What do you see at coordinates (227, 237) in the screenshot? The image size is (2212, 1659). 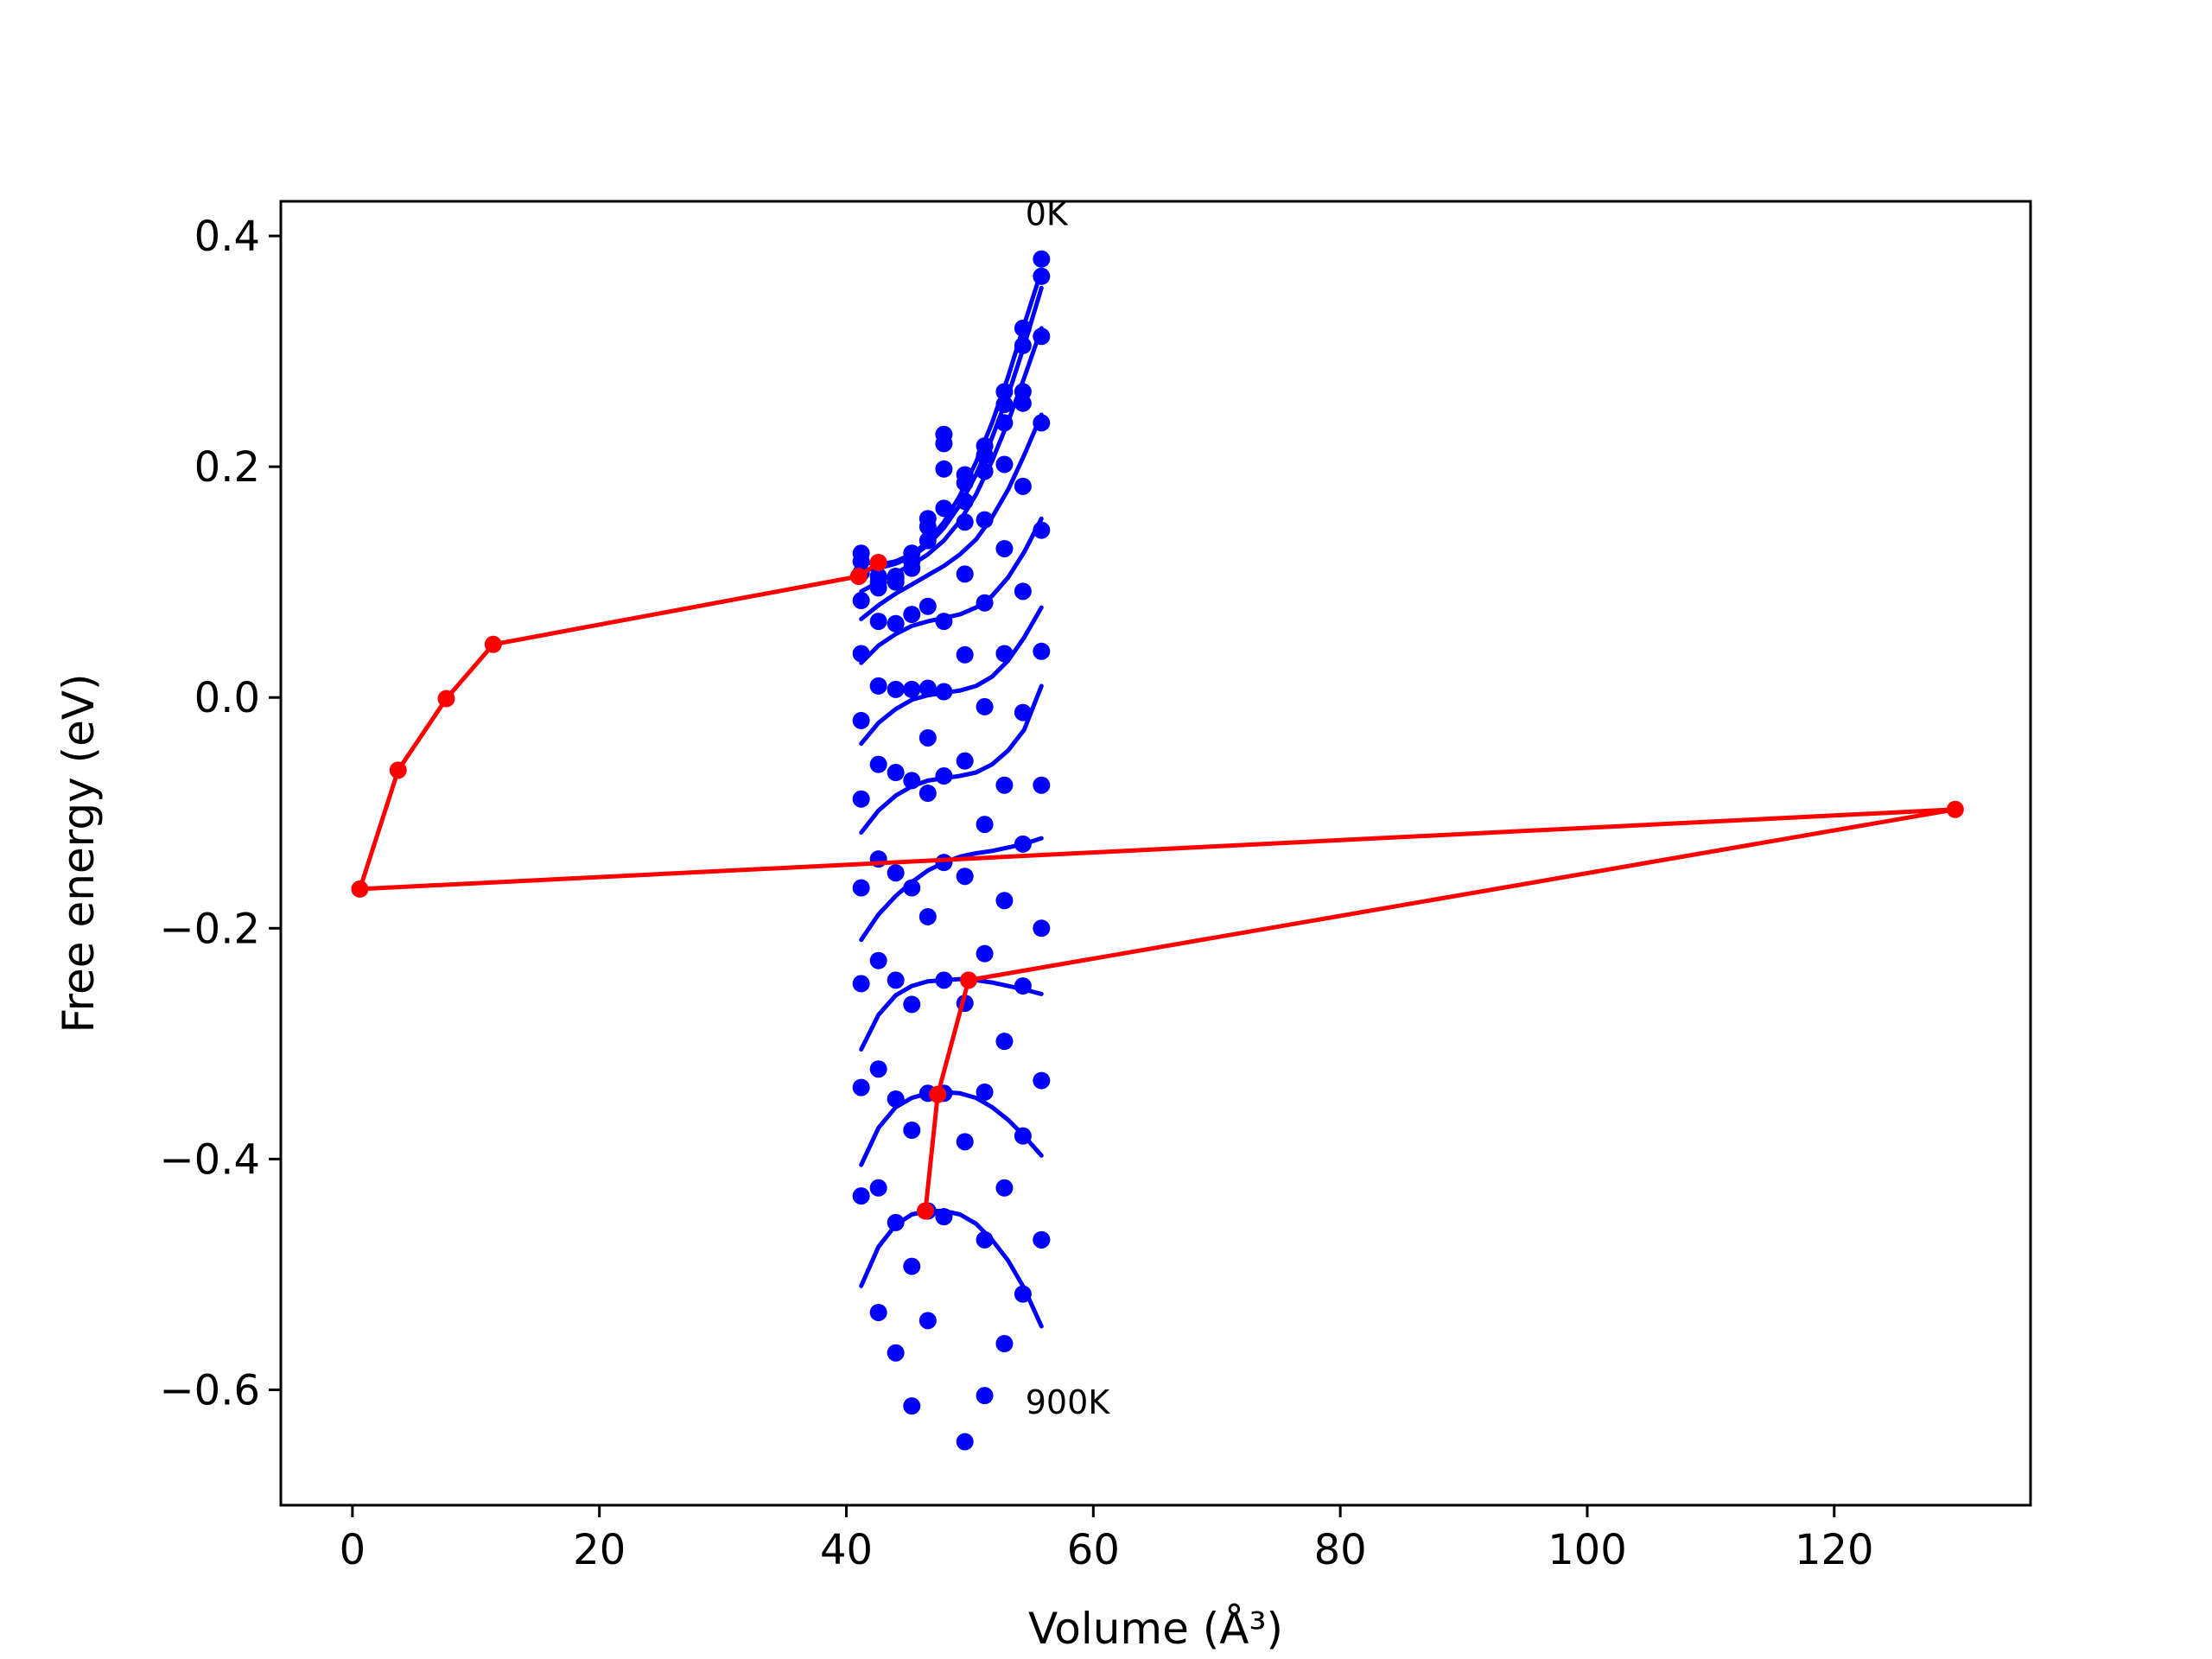 I see `y-tick-label: 0.4` at bounding box center [227, 237].